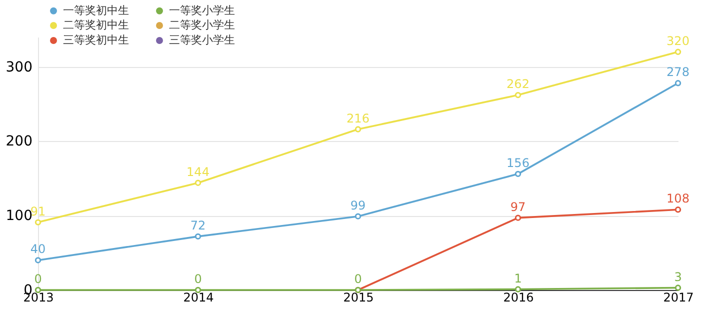 This screenshot has height=318, width=704. Describe the element at coordinates (518, 84) in the screenshot. I see `data-label: 262` at that location.